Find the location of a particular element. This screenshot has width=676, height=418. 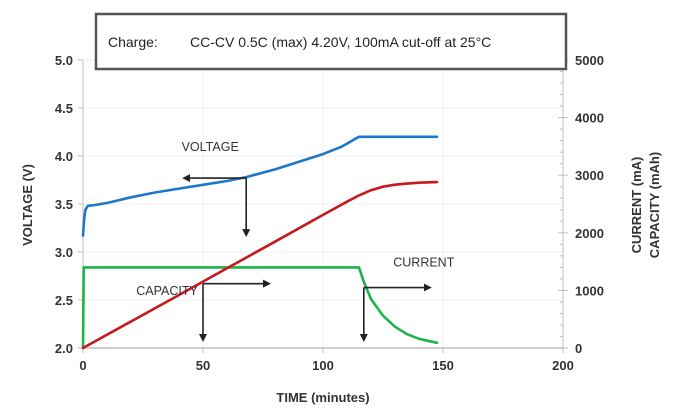

x-tick-label: 50 is located at coordinates (203, 365).